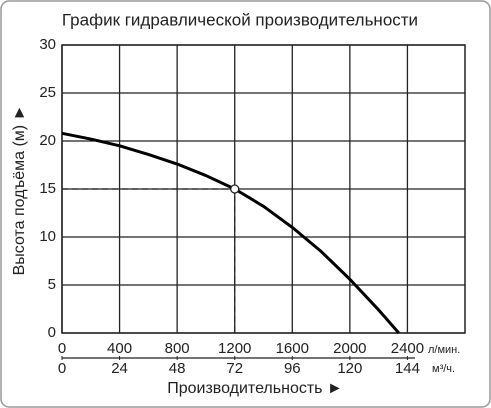 The height and width of the screenshot is (408, 491). Describe the element at coordinates (47, 236) in the screenshot. I see `y-tick-label: 10` at that location.